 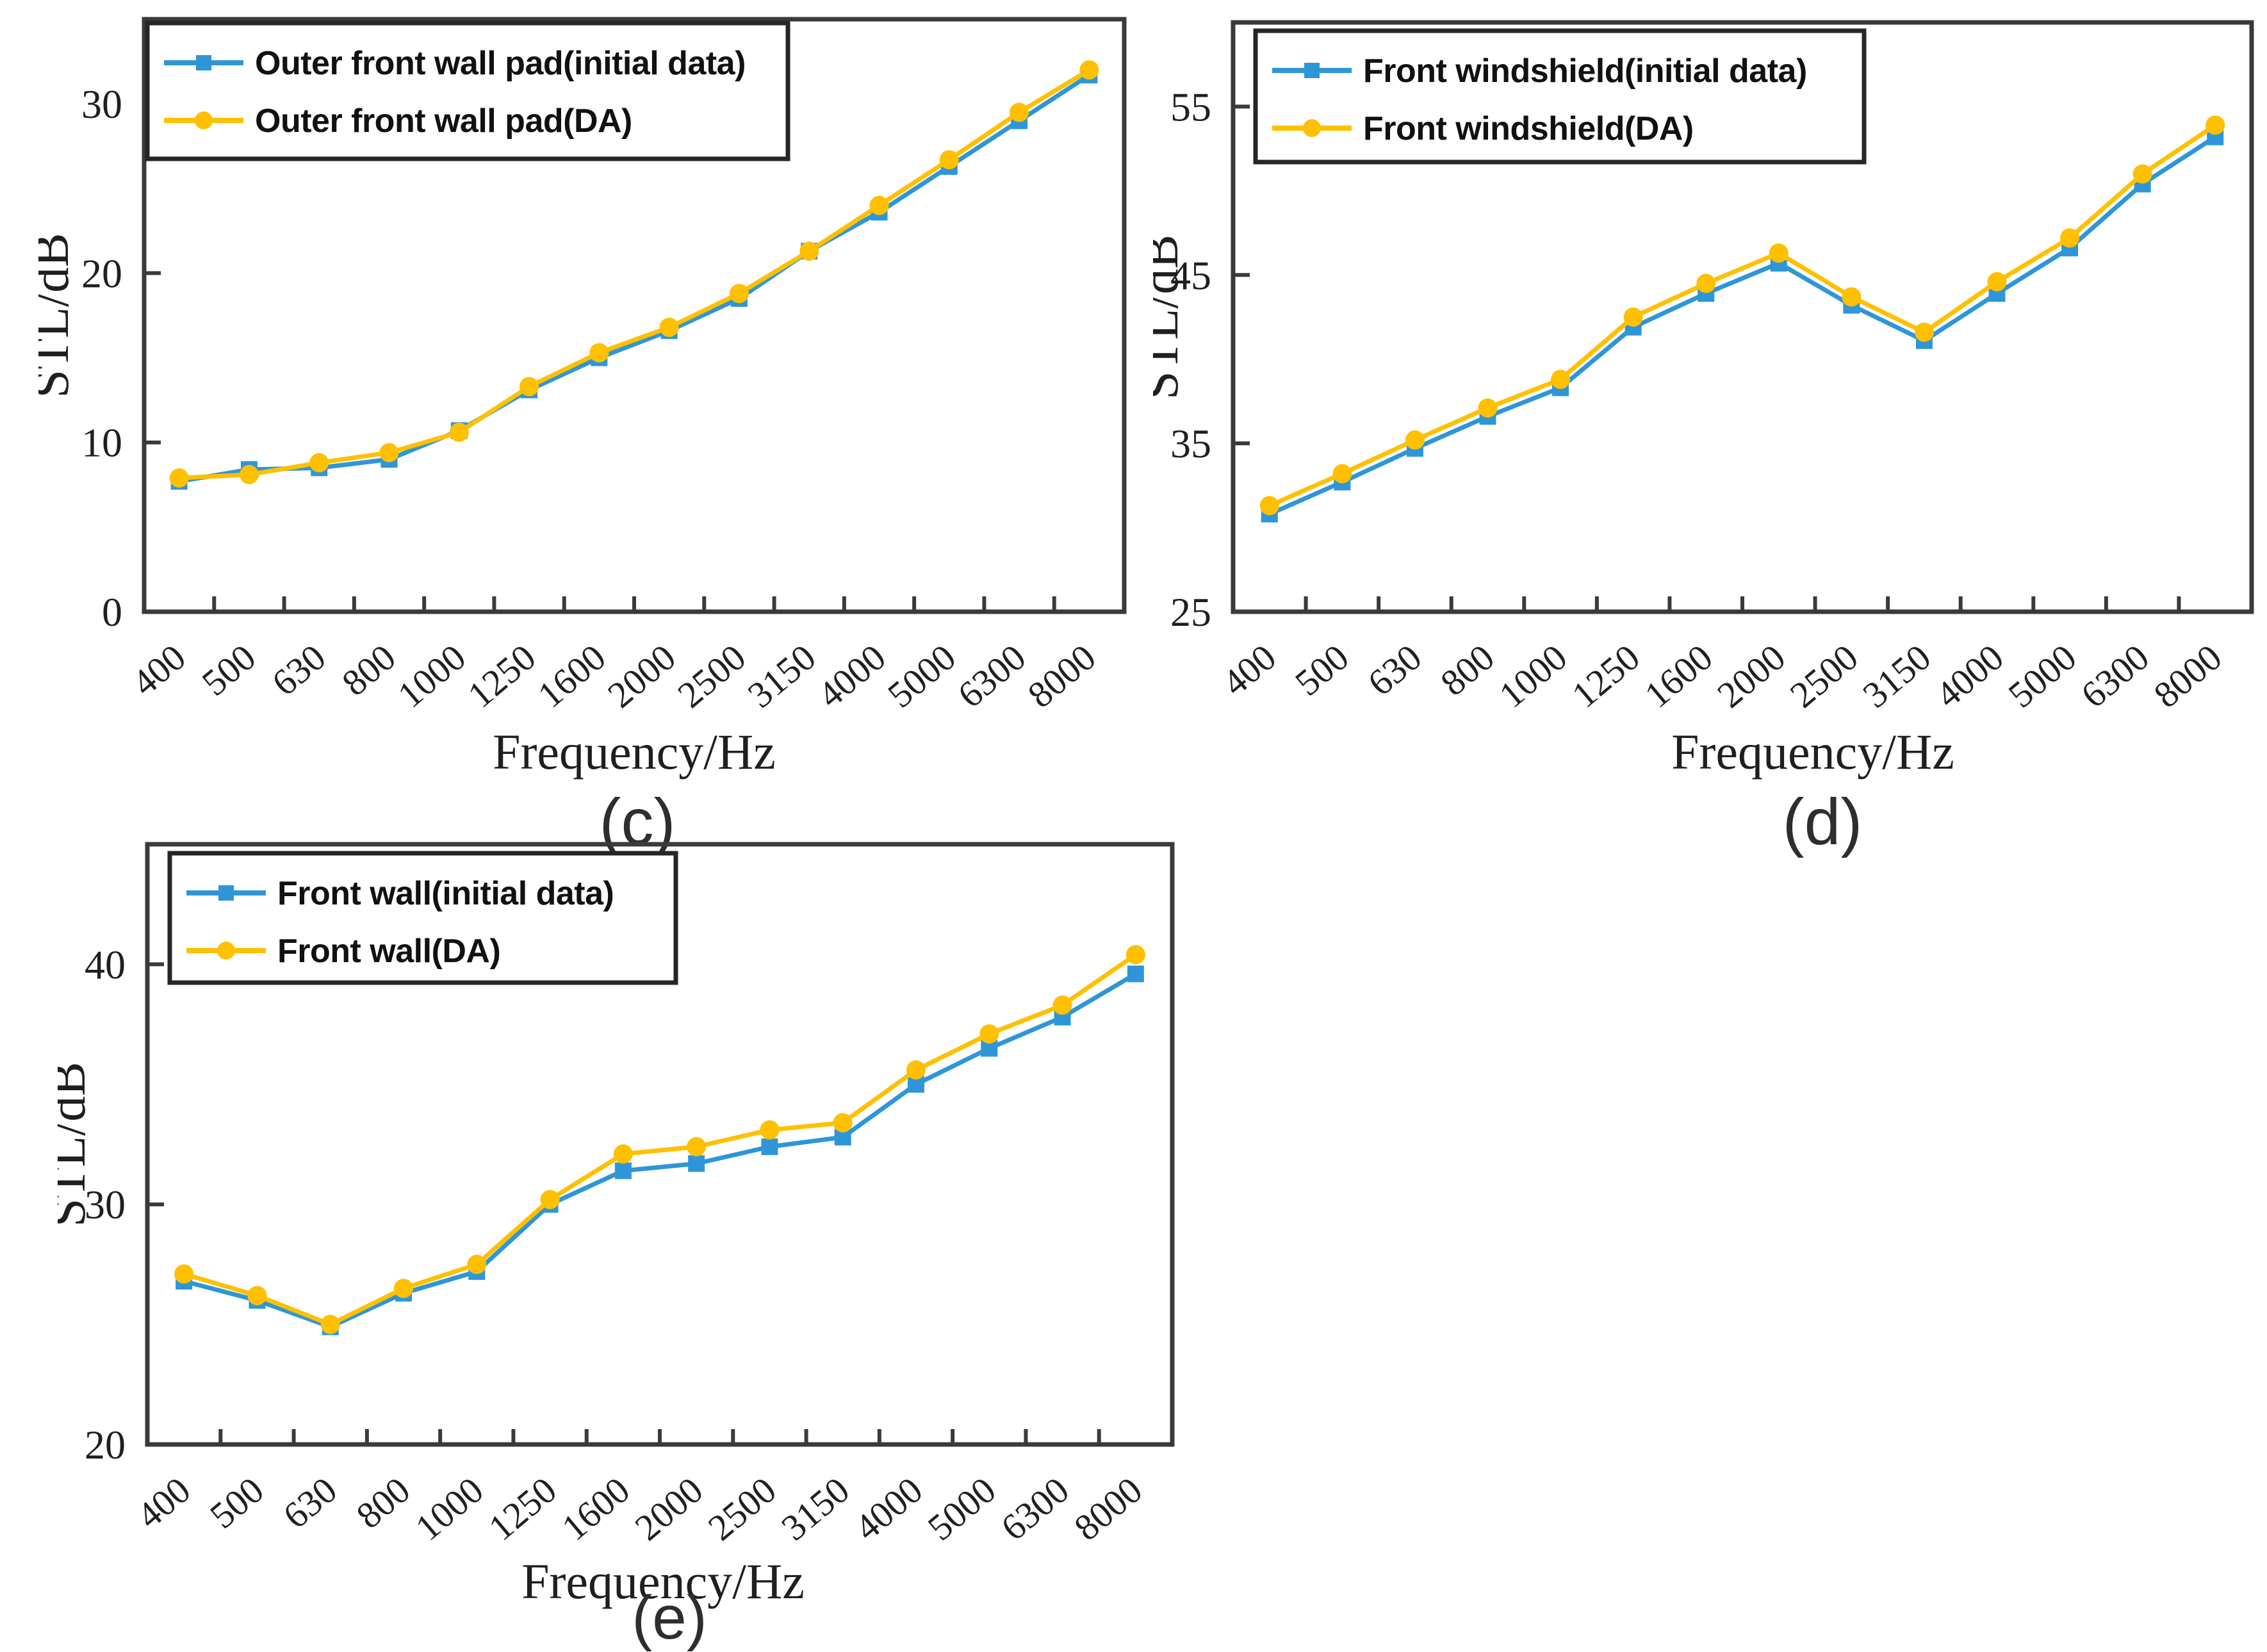 I want to click on y-tick-label: 25, so click(x=1190, y=612).